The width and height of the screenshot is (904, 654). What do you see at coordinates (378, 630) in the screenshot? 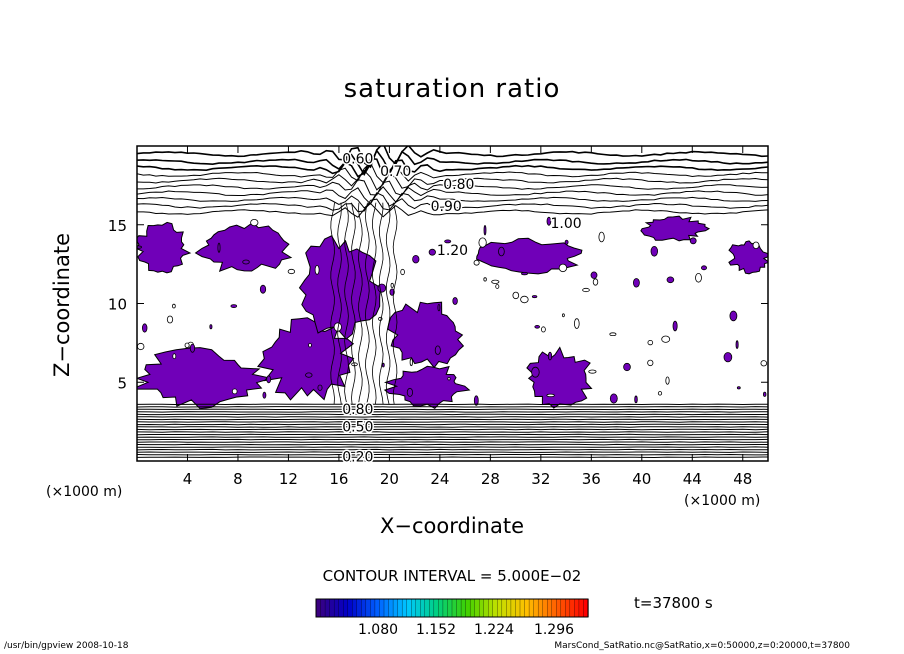
I see `colorbar-tick-label: 1.080` at bounding box center [378, 630].